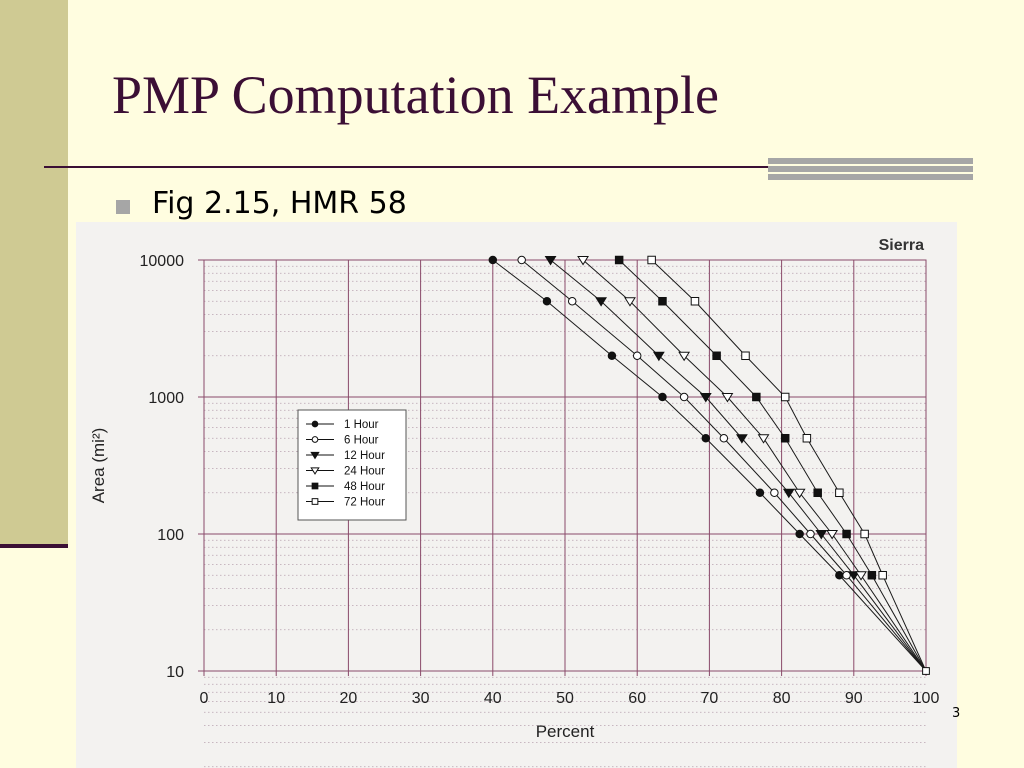 This screenshot has width=1024, height=768. What do you see at coordinates (364, 487) in the screenshot?
I see `legend-label: 48 Hour` at bounding box center [364, 487].